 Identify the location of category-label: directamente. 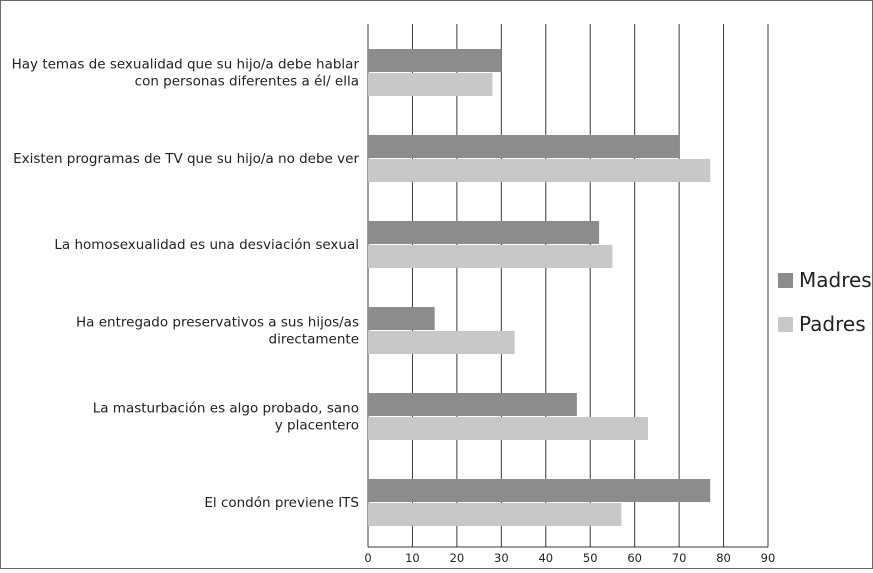
(314, 340).